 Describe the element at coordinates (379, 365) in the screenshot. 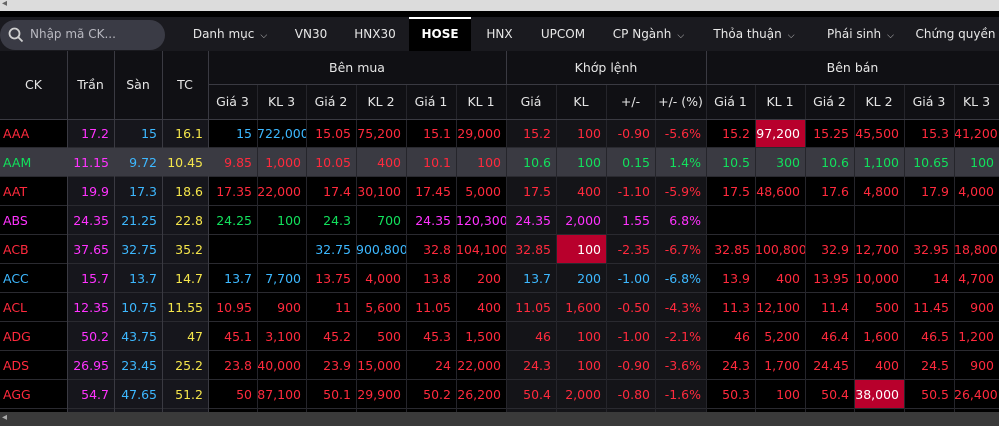

I see `board-cell: 15,000` at that location.